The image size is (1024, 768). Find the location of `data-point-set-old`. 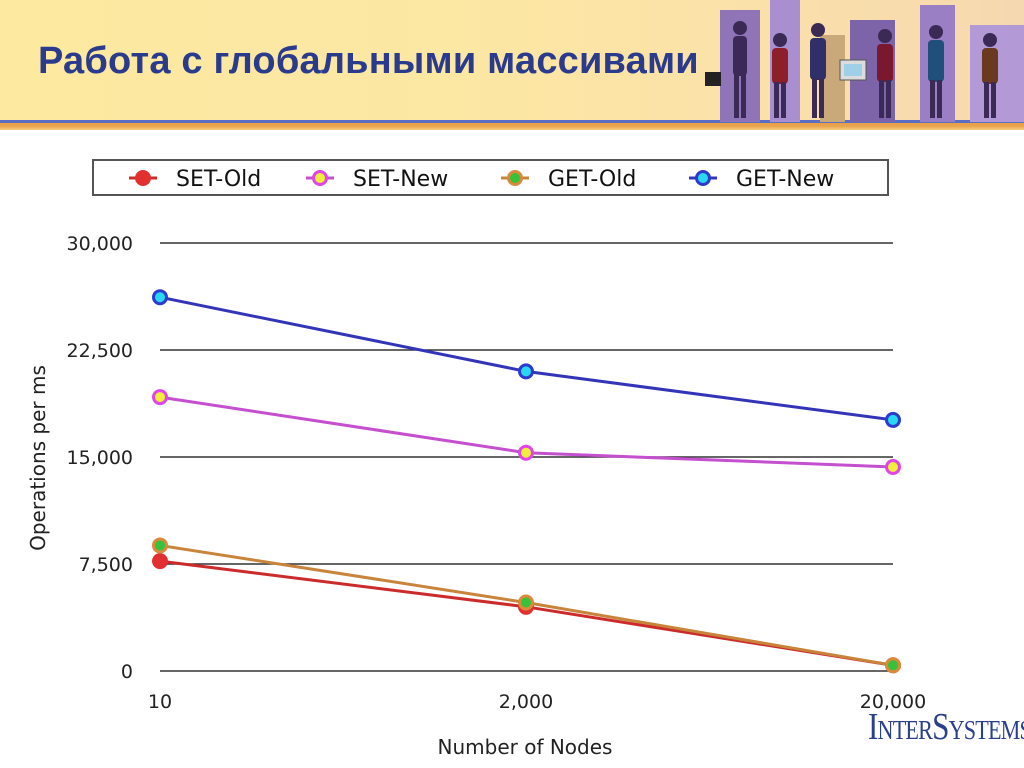

data-point-set-old is located at coordinates (160, 561).